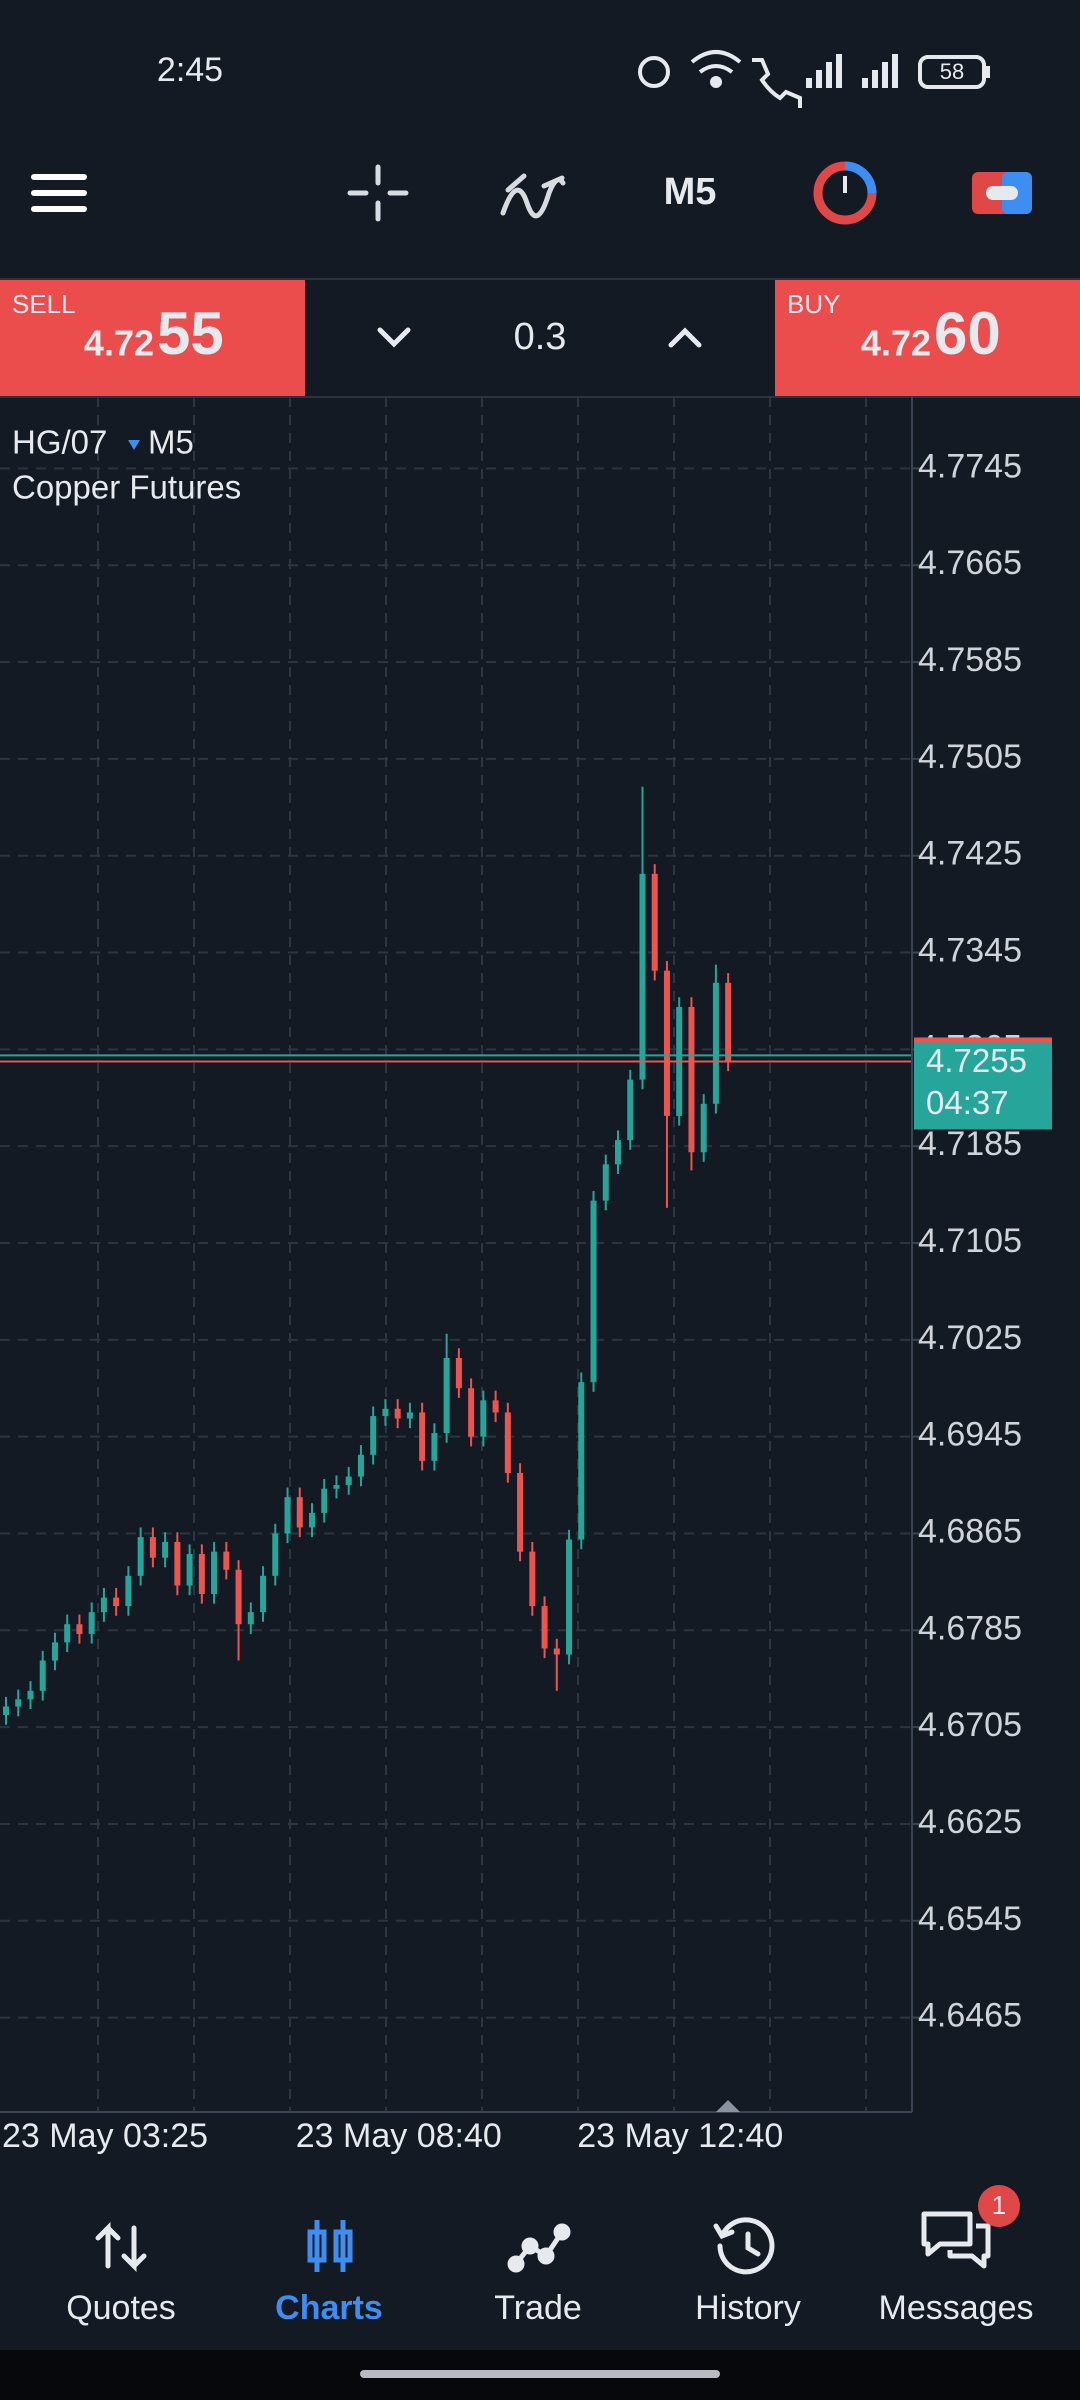 This screenshot has width=1080, height=2400. I want to click on price-label-strip, so click(983, 1040).